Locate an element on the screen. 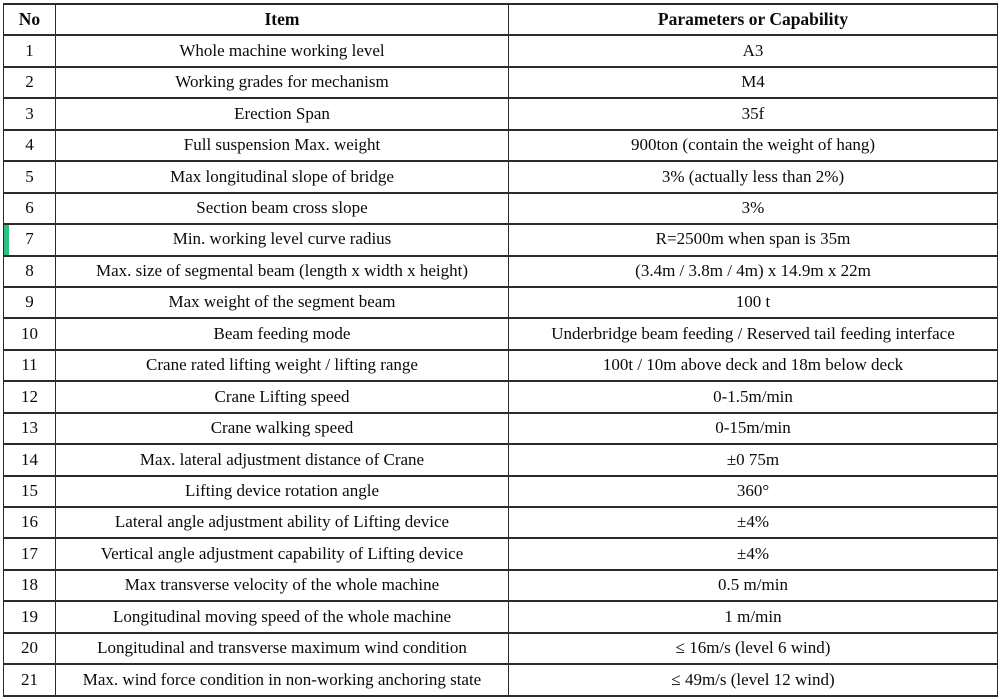 Image resolution: width=1000 pixels, height=700 pixels. table-row: 3 Erection Span 35f is located at coordinates (500, 114).